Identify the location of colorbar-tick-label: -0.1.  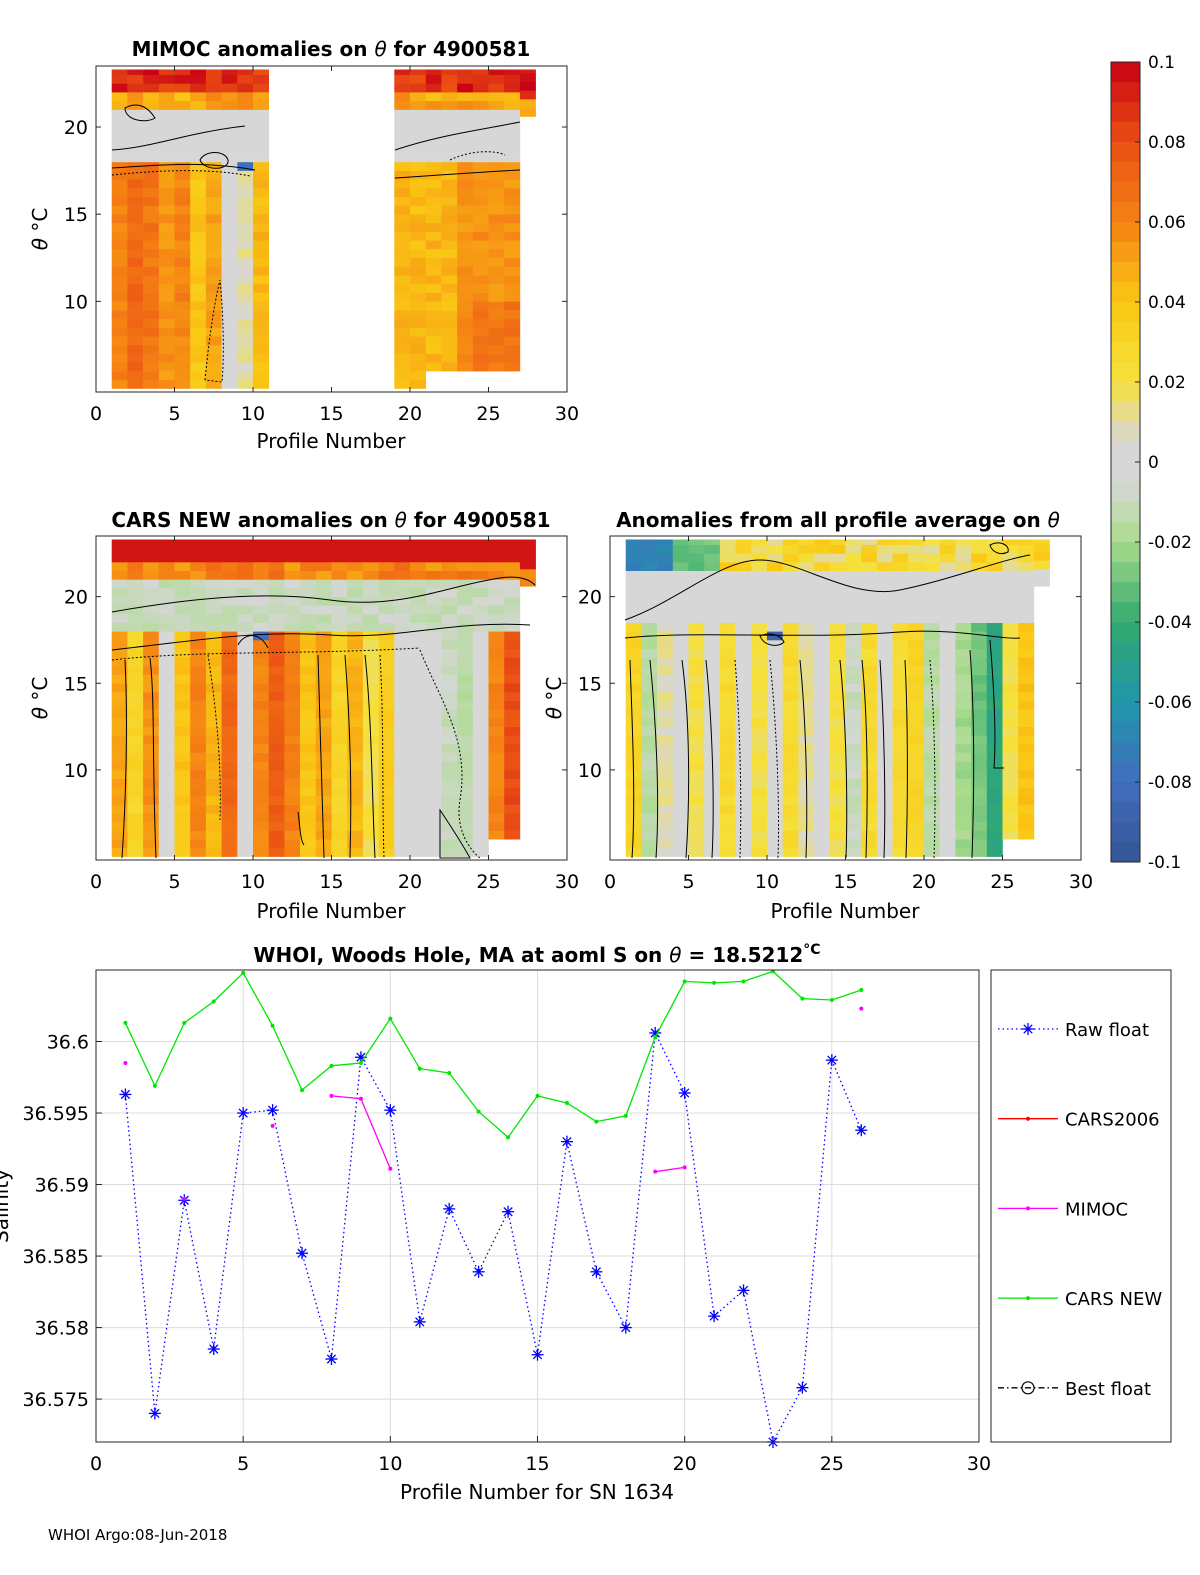
(1164, 863).